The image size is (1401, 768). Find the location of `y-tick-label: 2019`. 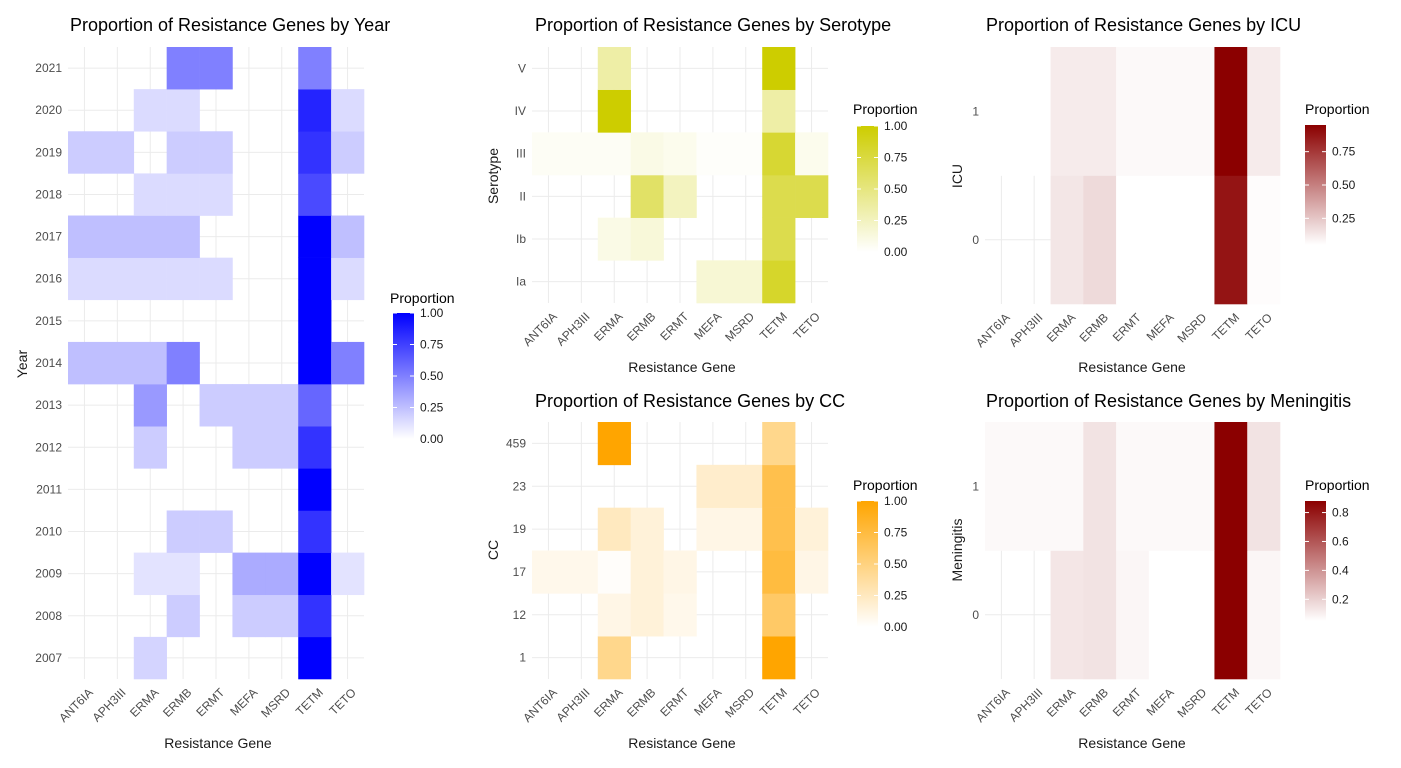

y-tick-label: 2019 is located at coordinates (48, 152).